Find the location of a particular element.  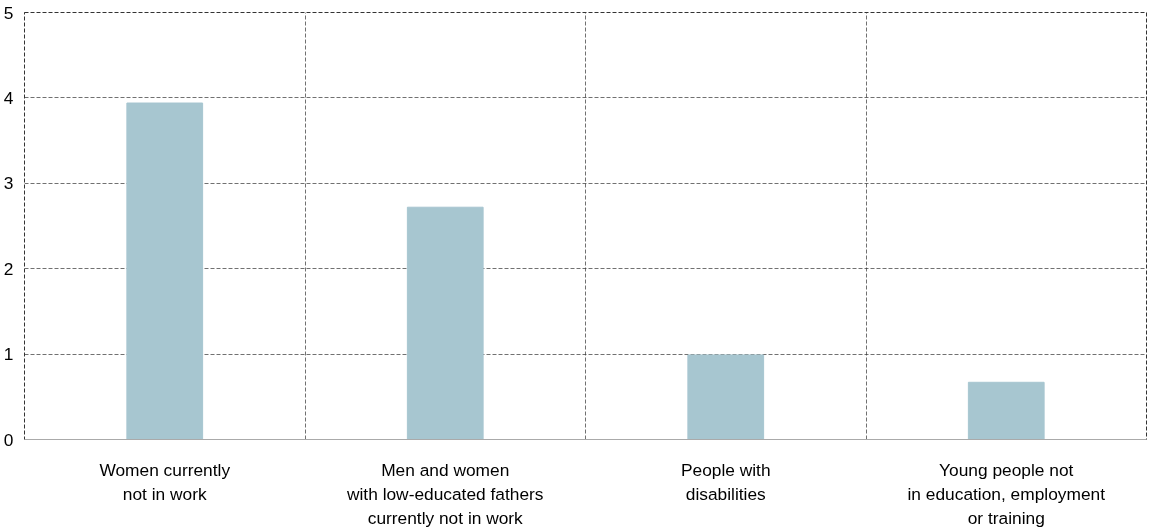

y-tick-label: 1 is located at coordinates (8, 354).